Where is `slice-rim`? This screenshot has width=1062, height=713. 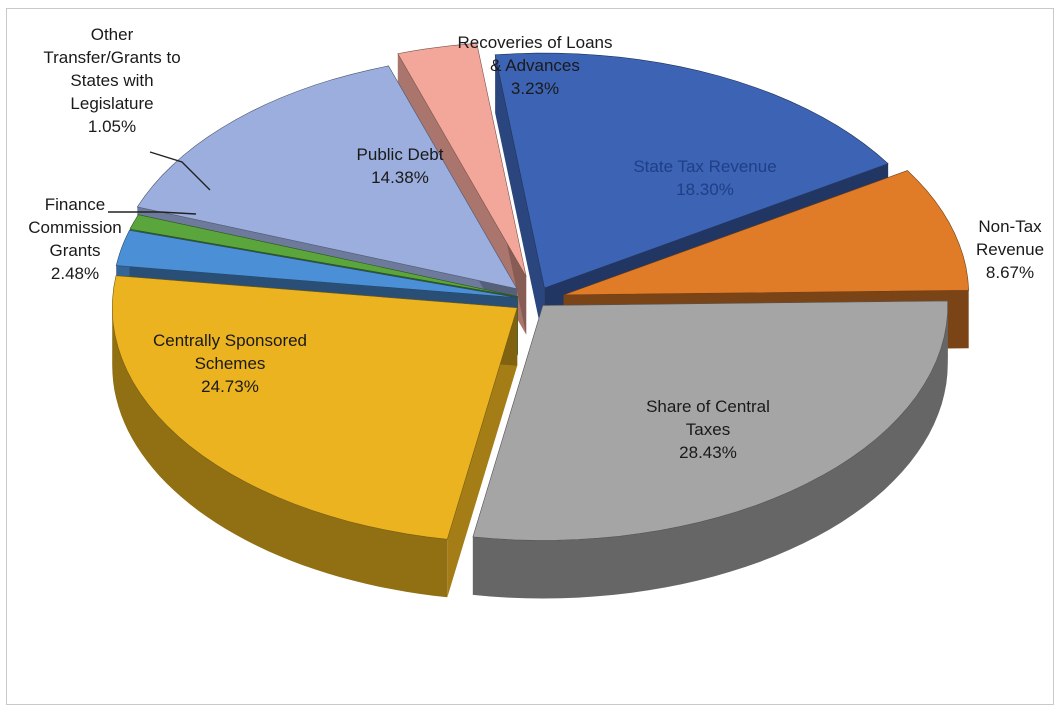
slice-rim is located at coordinates (280, 452).